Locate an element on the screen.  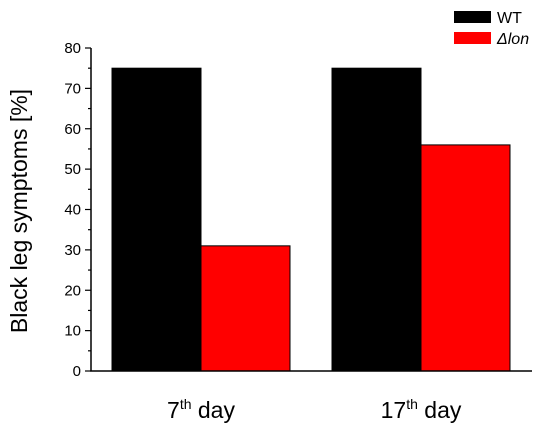
y-tick-label: 10 is located at coordinates (72, 331).